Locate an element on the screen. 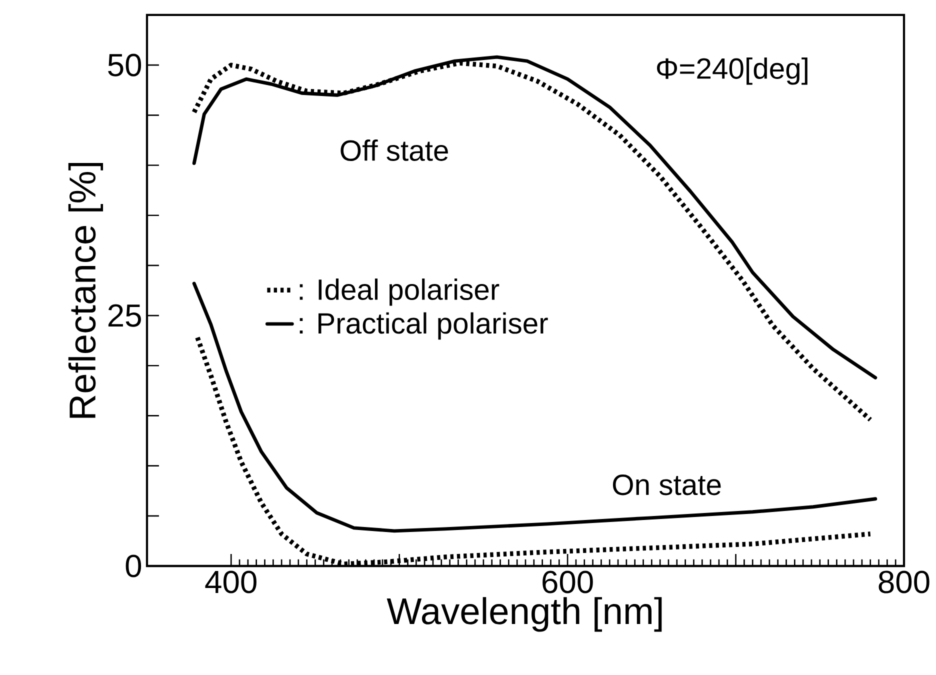  x-tick-label: 800 is located at coordinates (904, 582).